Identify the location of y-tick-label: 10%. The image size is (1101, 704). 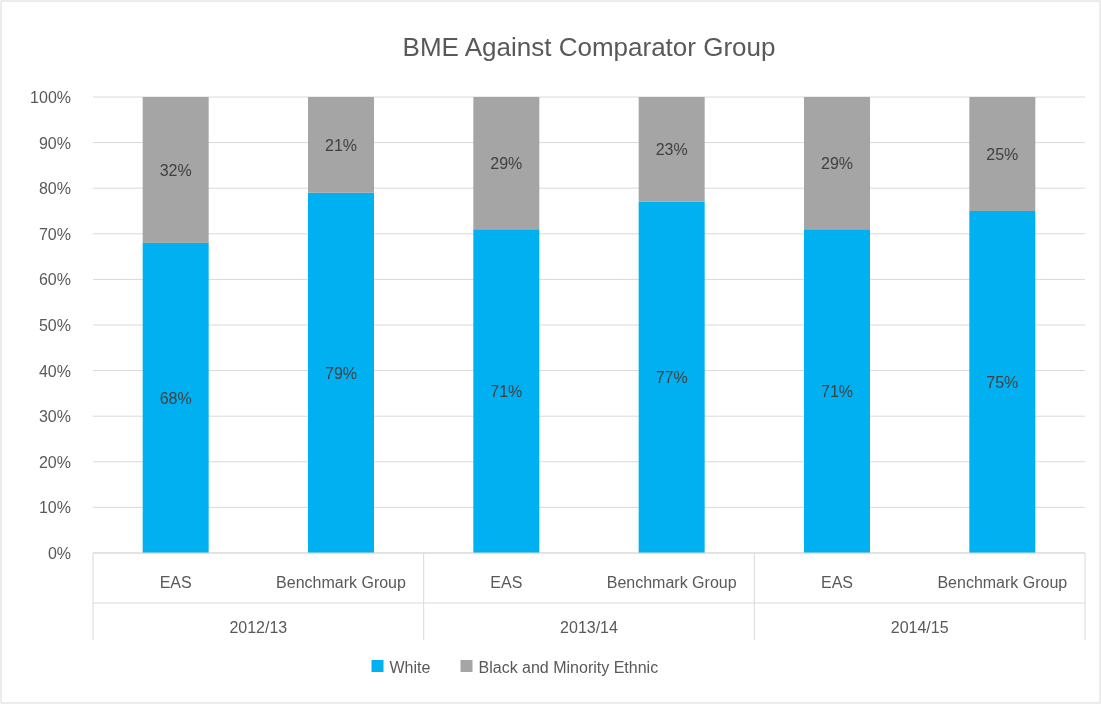
(54, 508).